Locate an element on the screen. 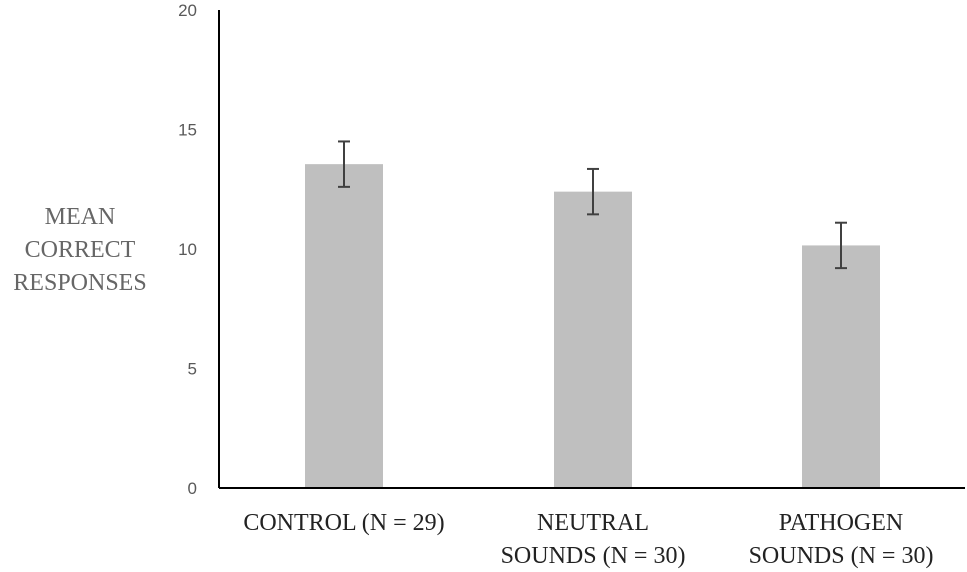 The width and height of the screenshot is (967, 572). y-tick-label: 10 is located at coordinates (187, 249).